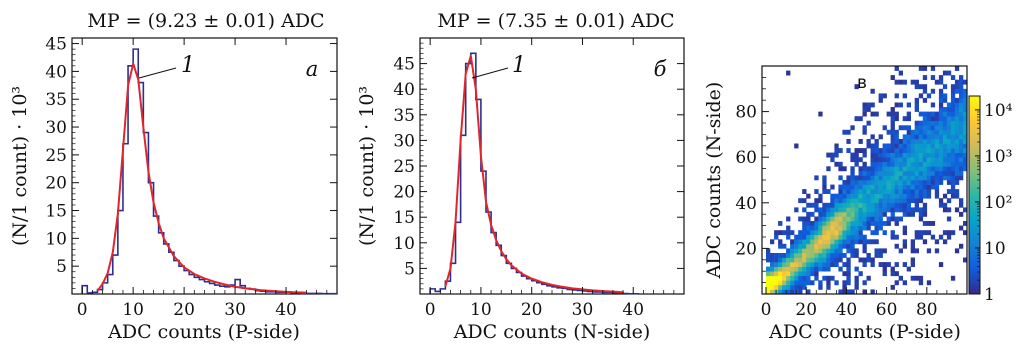 The height and width of the screenshot is (350, 1034). What do you see at coordinates (887, 310) in the screenshot?
I see `x-tick-label: 60` at bounding box center [887, 310].